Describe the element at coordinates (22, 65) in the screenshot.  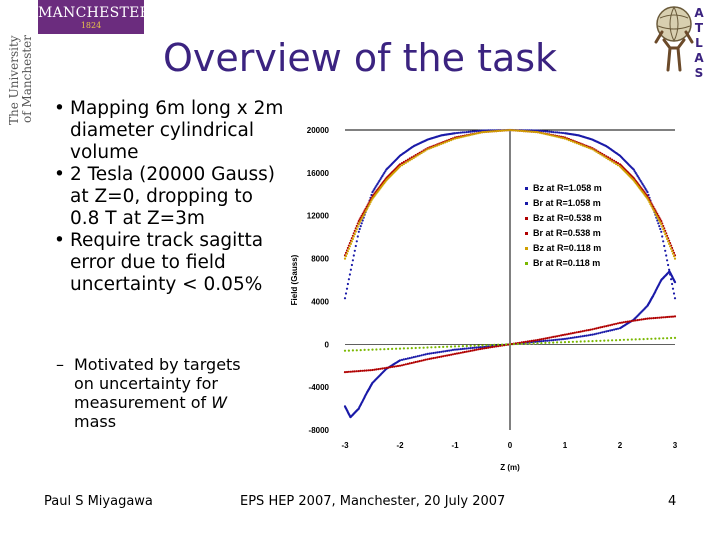
I see `university-vertical-text: The University of Manchester` at that location.